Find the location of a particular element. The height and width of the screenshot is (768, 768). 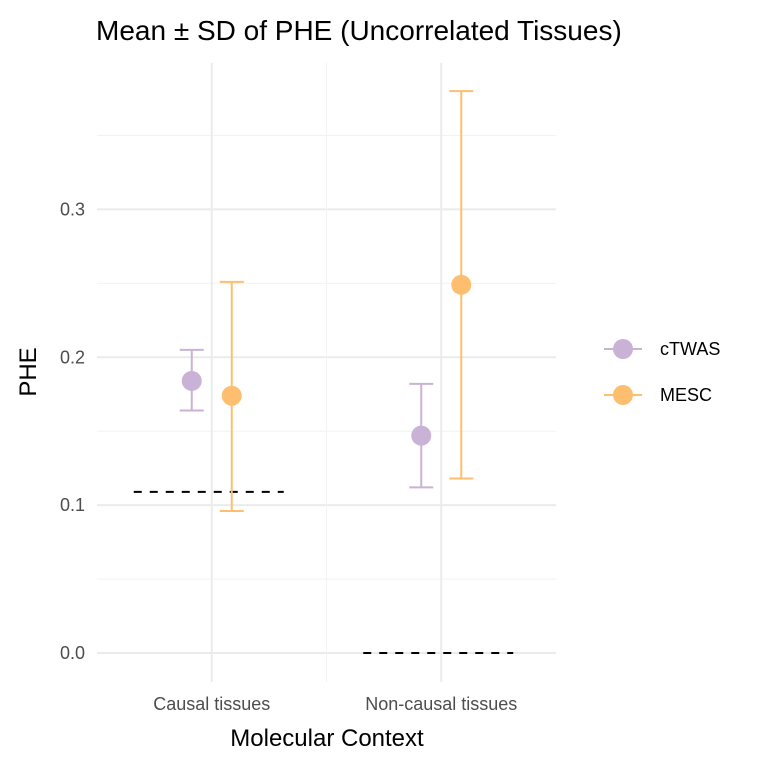

y-tick-label: 0.0 is located at coordinates (72, 653).